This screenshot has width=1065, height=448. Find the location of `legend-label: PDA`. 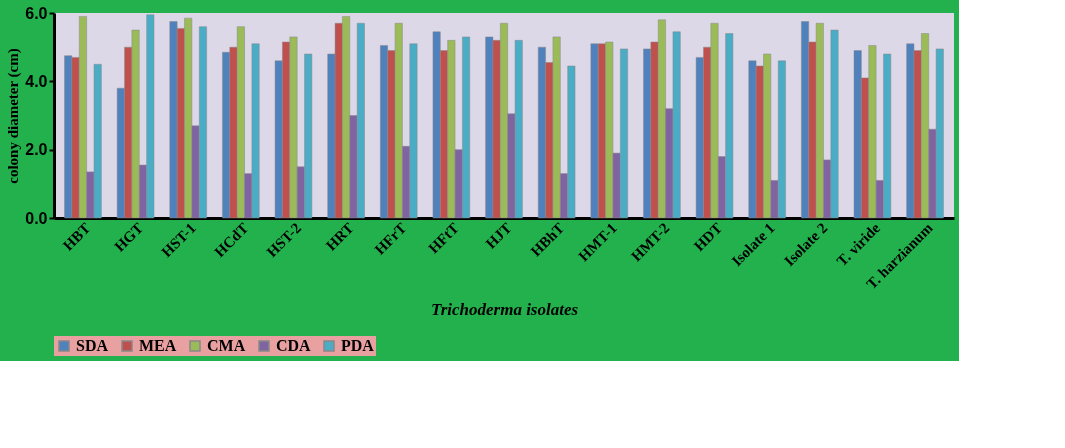

legend-label: PDA is located at coordinates (358, 345).